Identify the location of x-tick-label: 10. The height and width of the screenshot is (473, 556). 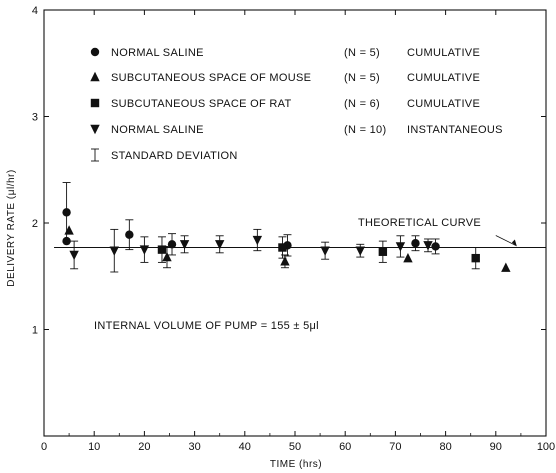
(94, 447).